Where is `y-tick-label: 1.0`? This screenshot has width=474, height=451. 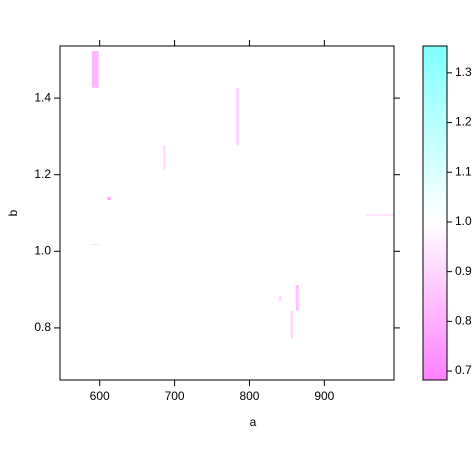
y-tick-label: 1.0 is located at coordinates (42, 250).